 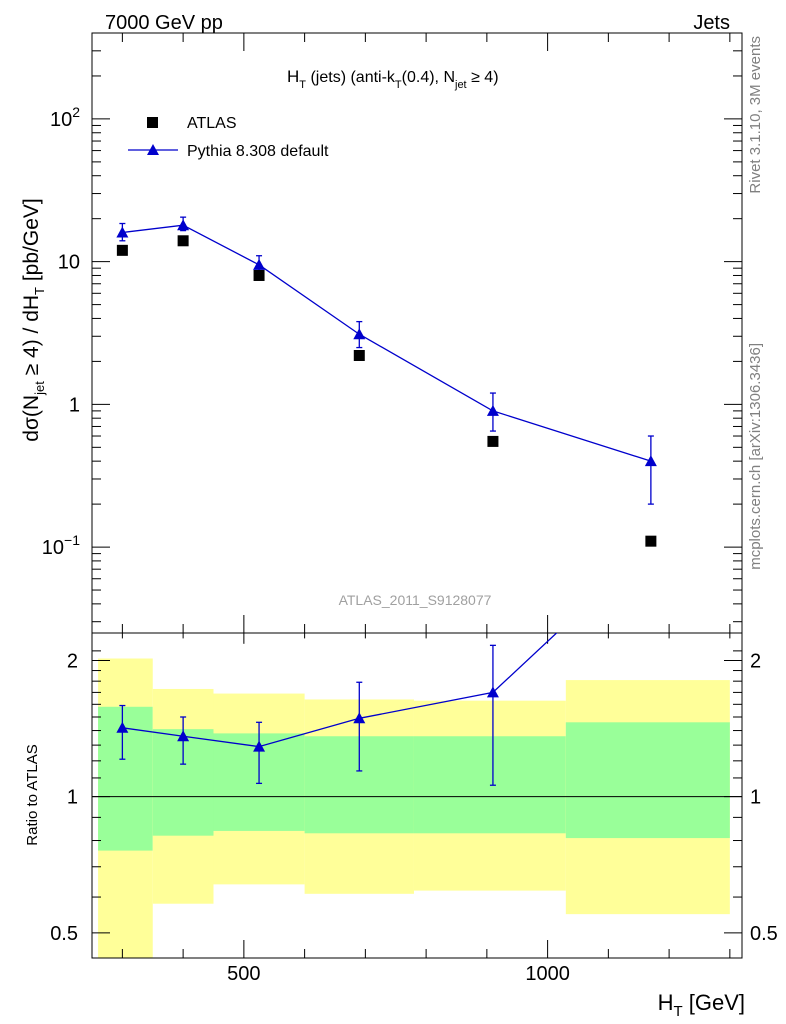 I want to click on chart-title: HT (jets) (anti-kT(0.4), Njet ≥ 4), so click(x=393, y=79).